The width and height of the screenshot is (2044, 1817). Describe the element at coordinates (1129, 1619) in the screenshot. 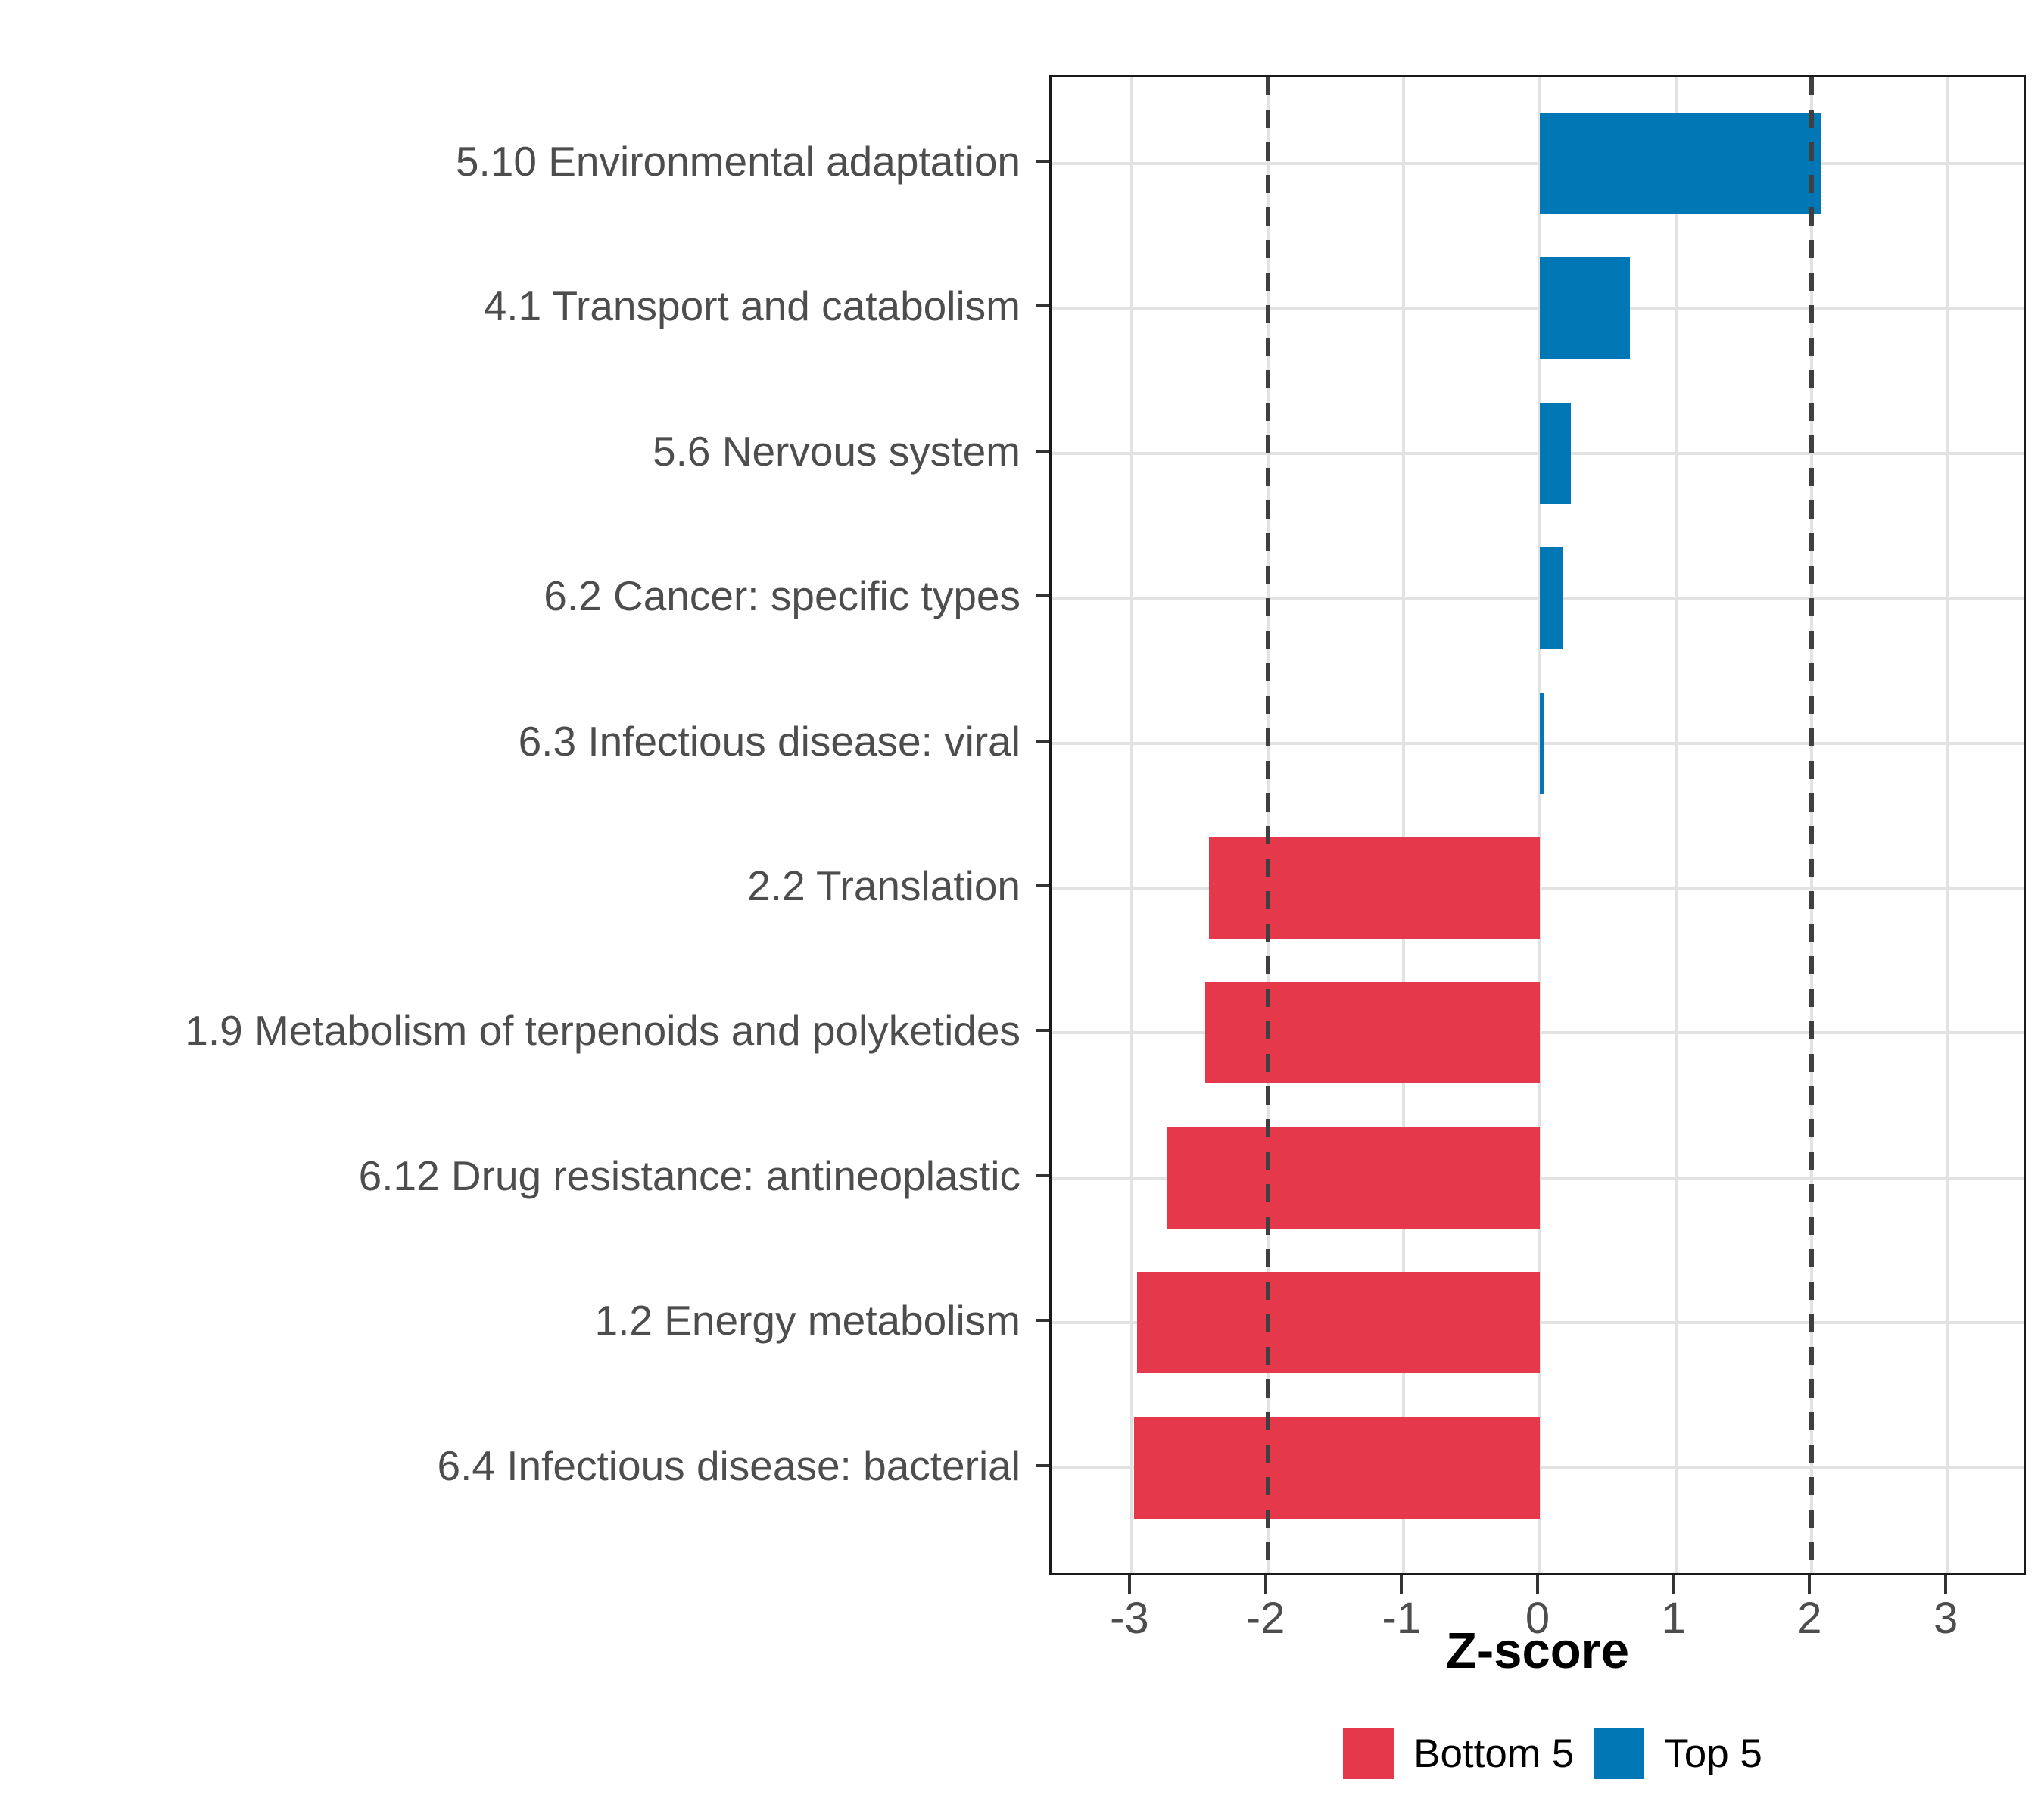

I see `x-tick-label: -3` at that location.